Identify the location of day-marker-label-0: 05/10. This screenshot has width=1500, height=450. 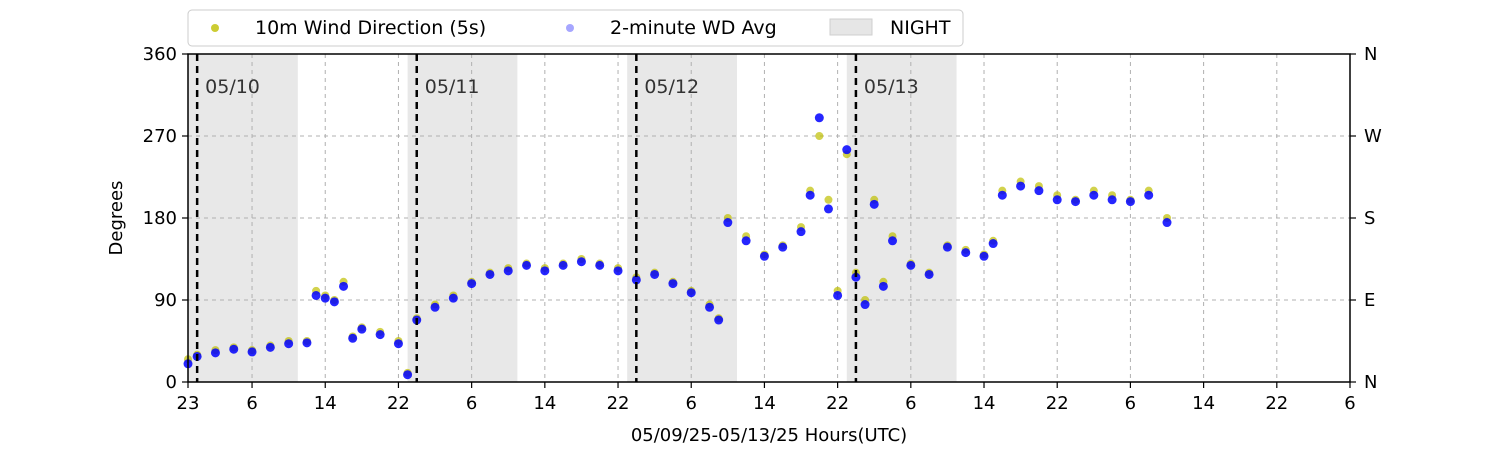
(232, 87).